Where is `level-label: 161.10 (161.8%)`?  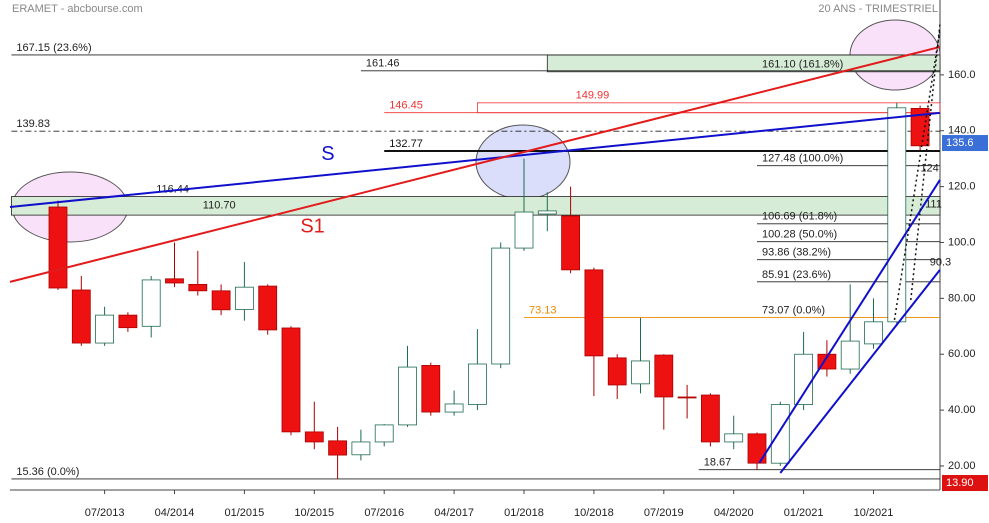 level-label: 161.10 (161.8%) is located at coordinates (802, 65).